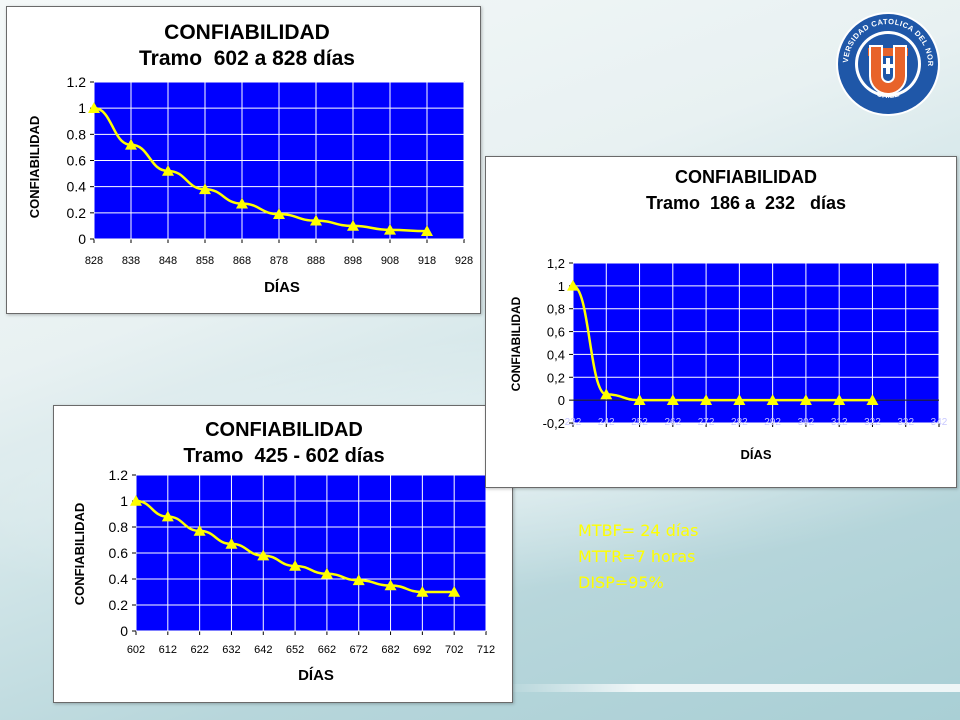 The width and height of the screenshot is (960, 720). Describe the element at coordinates (279, 261) in the screenshot. I see `x-tick-label: 878` at that location.